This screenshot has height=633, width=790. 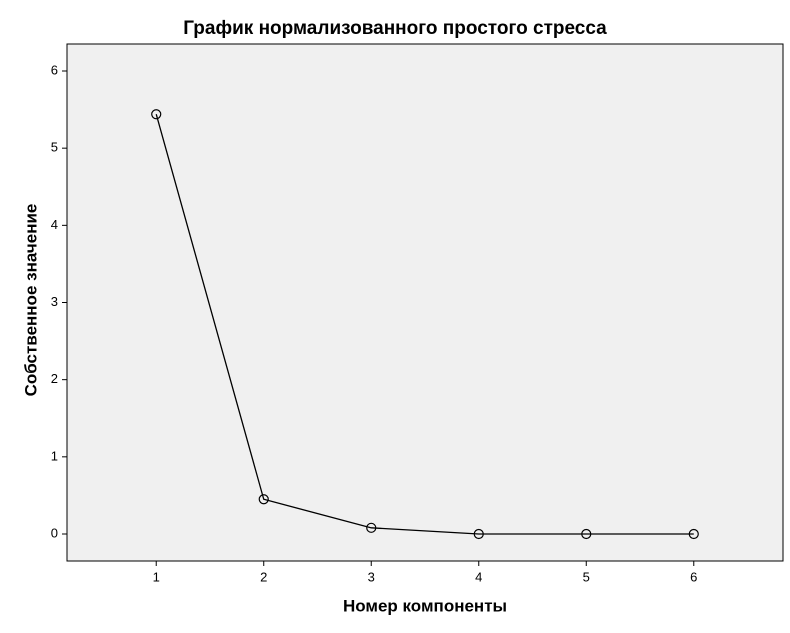 I want to click on y-tick-label: 2, so click(x=54, y=378).